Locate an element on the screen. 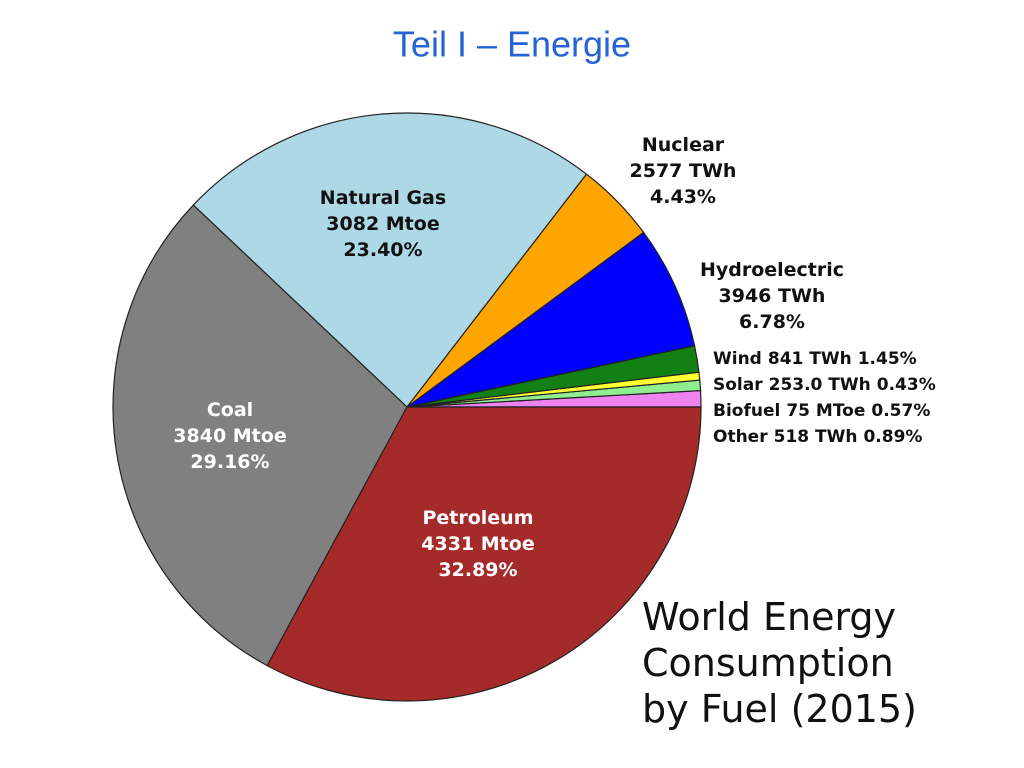 This screenshot has height=768, width=1024. slice-amount: 75 MToe is located at coordinates (825, 411).